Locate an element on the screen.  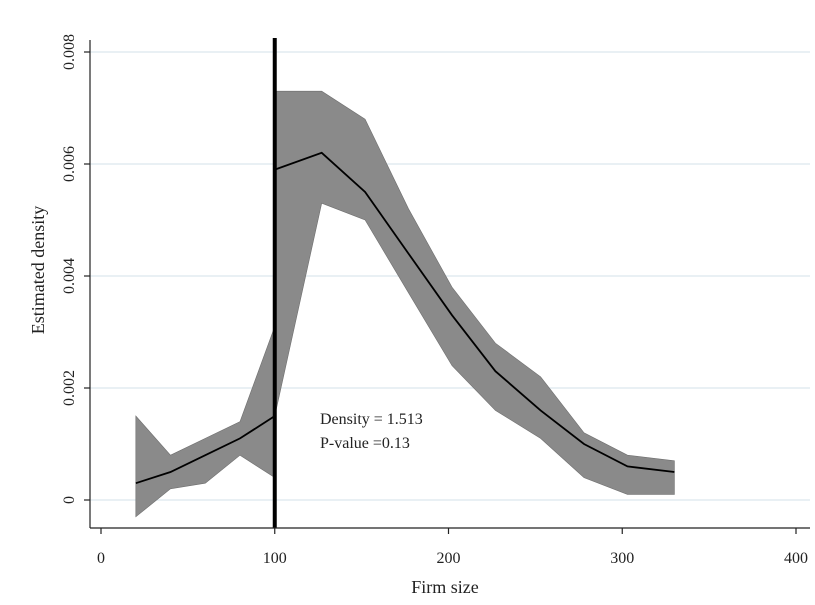
x-tick-label-3: 300 is located at coordinates (622, 558).